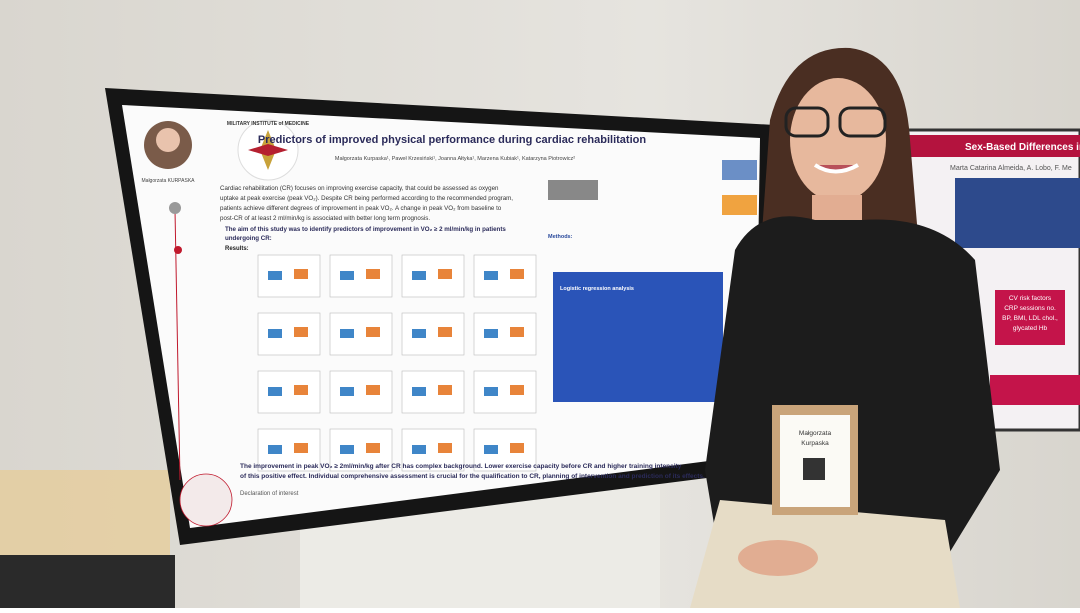 This screenshot has height=613, width=1080. Describe the element at coordinates (268, 150) in the screenshot. I see `logo-cross` at that location.